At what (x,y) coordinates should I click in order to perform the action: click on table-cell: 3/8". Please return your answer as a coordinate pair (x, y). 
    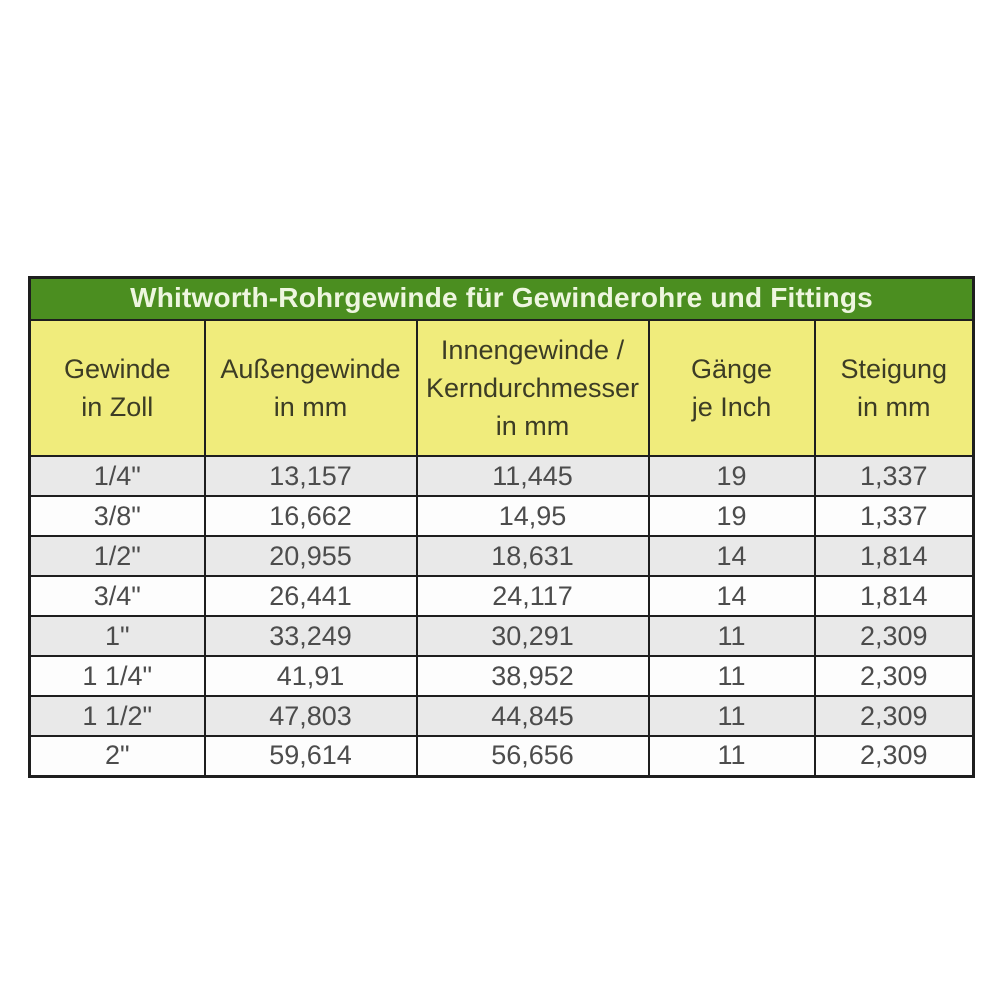
    Looking at the image, I should click on (117, 516).